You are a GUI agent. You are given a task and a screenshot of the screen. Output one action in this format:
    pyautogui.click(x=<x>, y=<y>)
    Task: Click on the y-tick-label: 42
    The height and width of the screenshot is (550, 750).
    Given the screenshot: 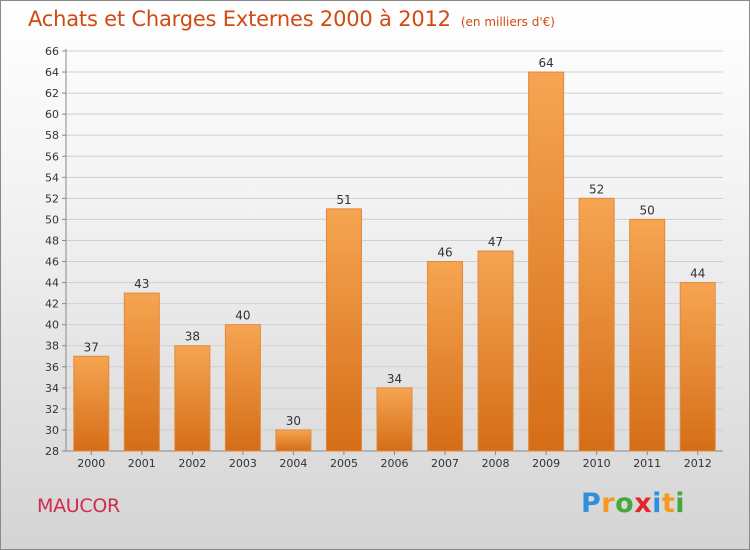 What is the action you would take?
    pyautogui.click(x=52, y=304)
    